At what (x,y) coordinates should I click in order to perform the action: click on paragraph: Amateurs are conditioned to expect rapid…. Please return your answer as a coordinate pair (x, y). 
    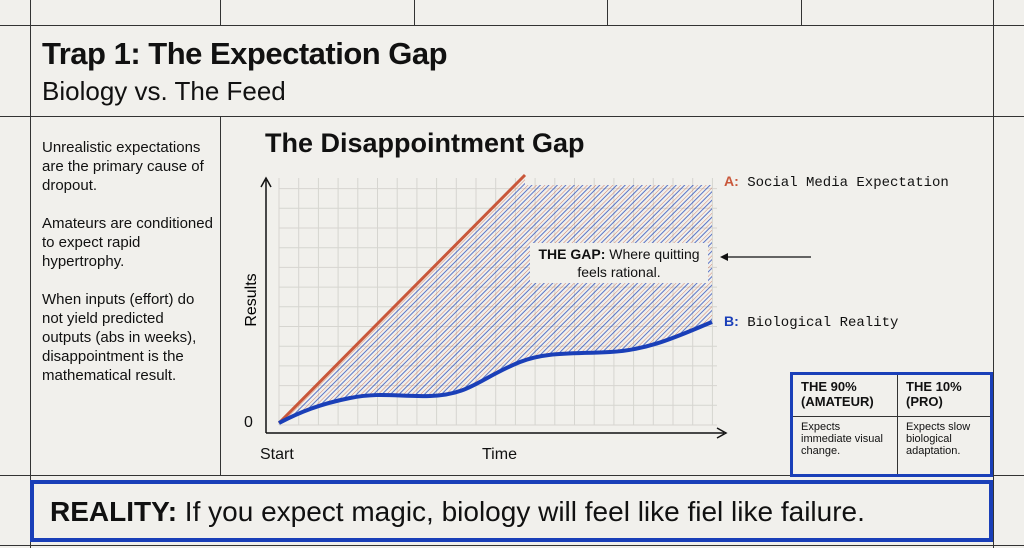
    Looking at the image, I should click on (127, 242).